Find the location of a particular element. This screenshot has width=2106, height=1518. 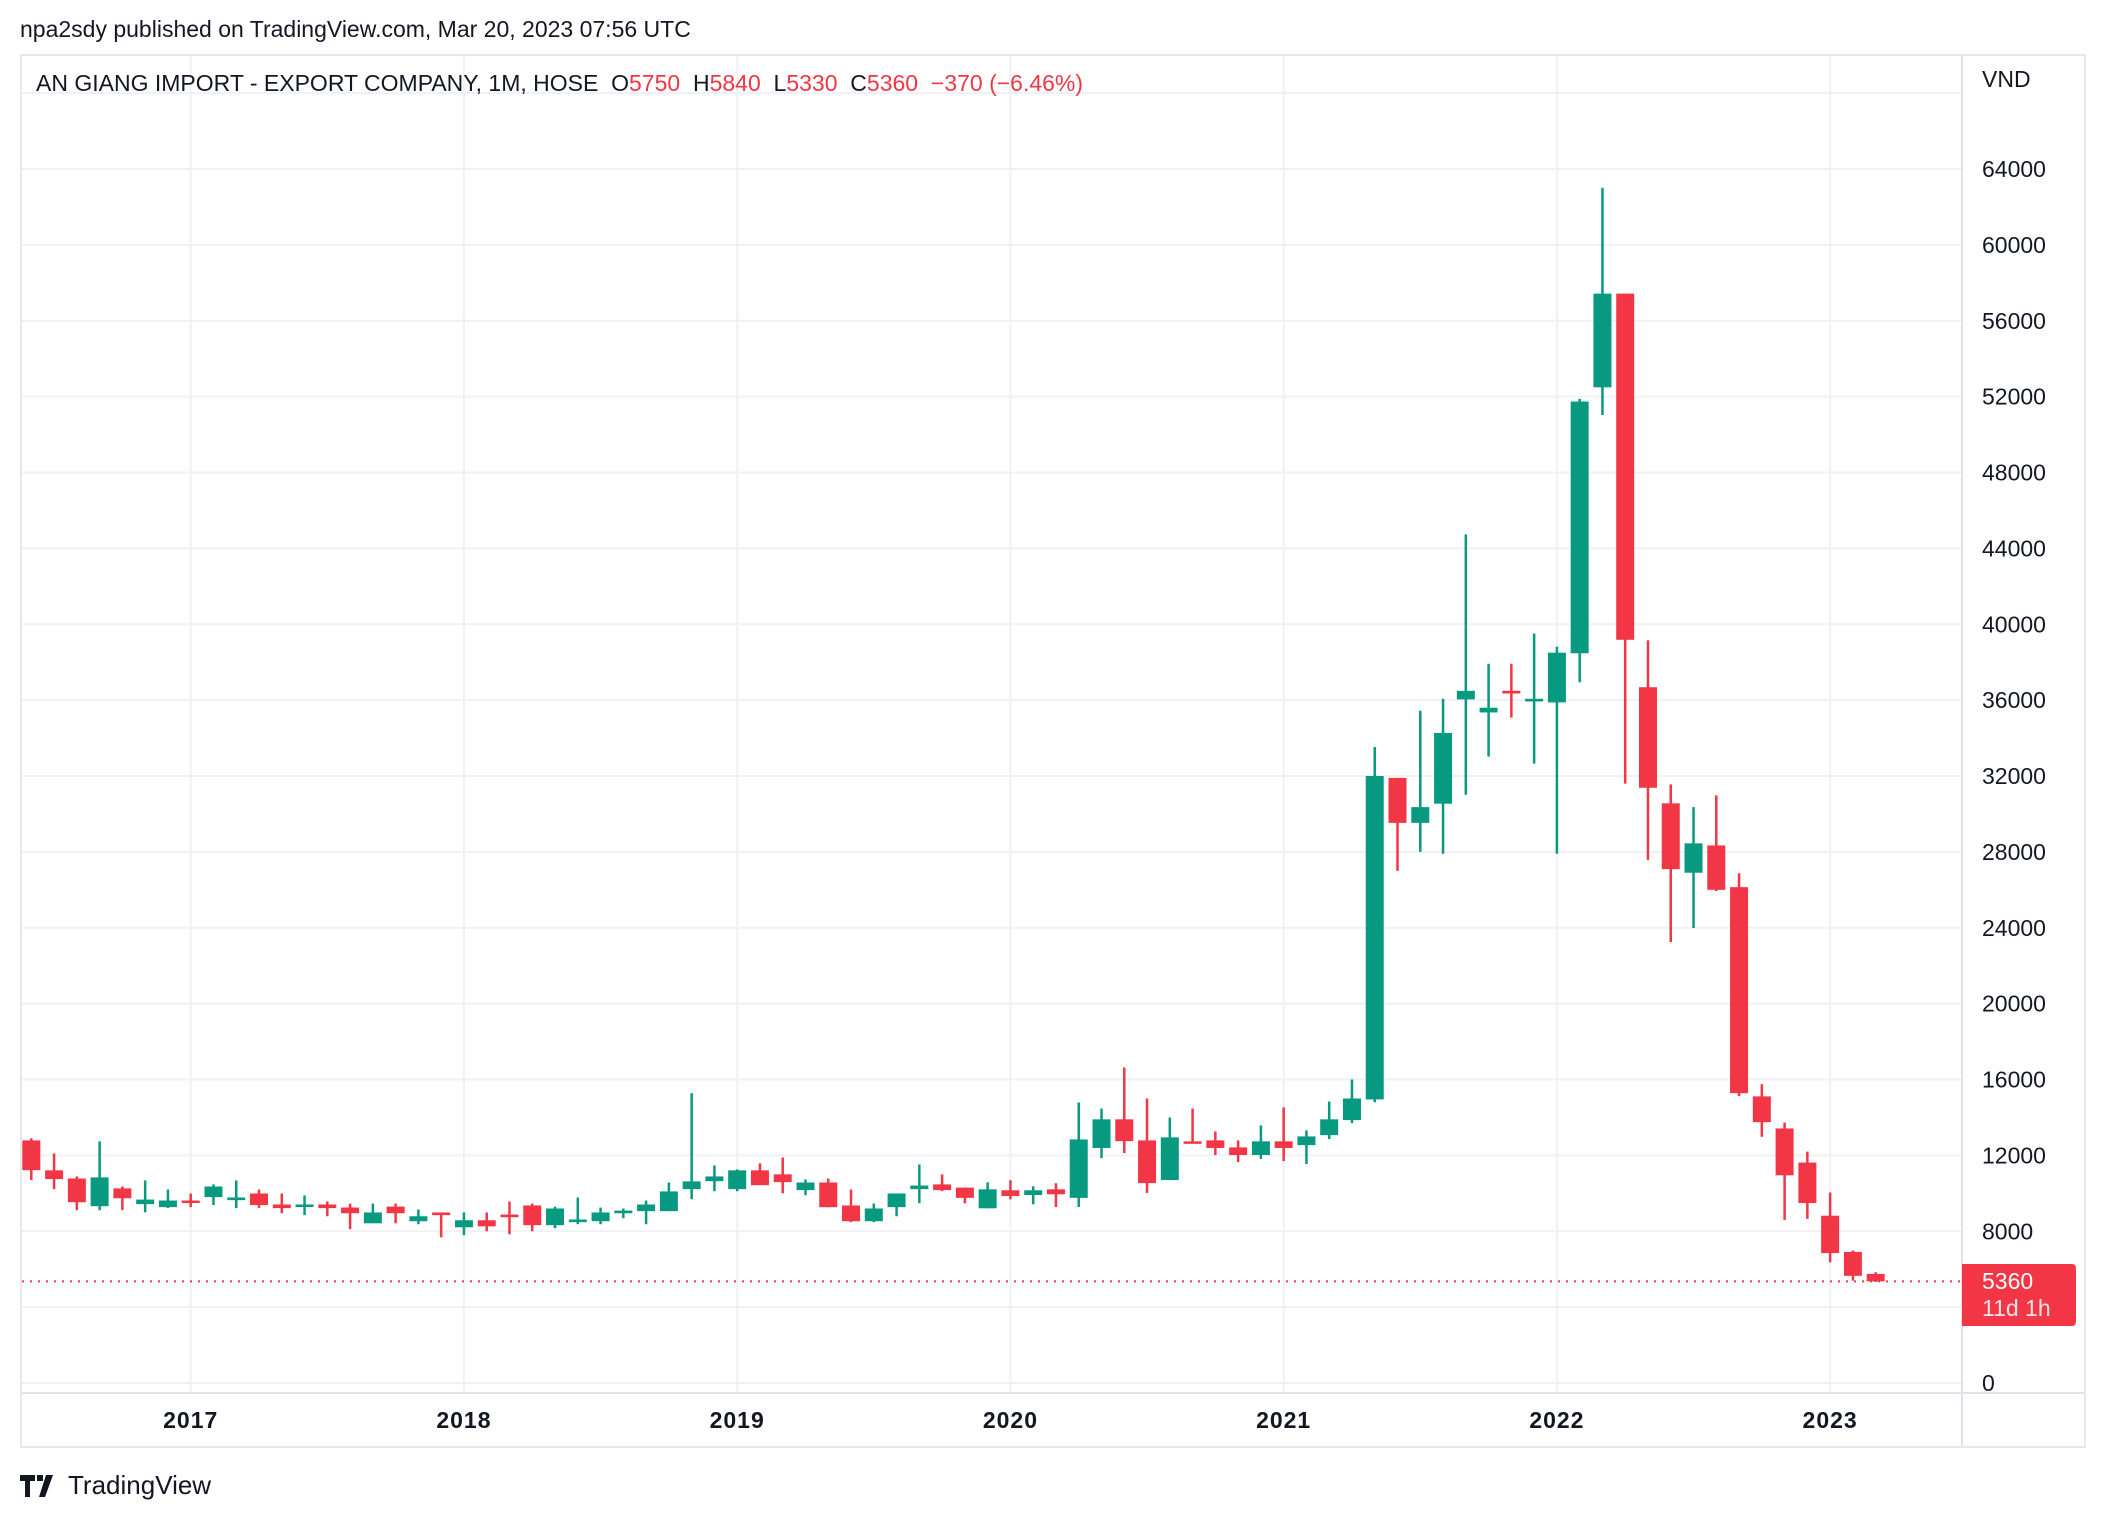

y-tick-label: 0 is located at coordinates (1988, 1383).